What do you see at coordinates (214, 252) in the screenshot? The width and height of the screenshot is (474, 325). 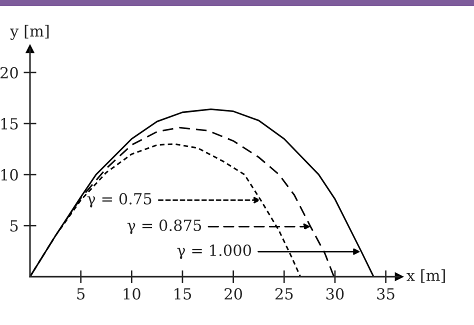 I see `annotation: γ = 1.000` at bounding box center [214, 252].